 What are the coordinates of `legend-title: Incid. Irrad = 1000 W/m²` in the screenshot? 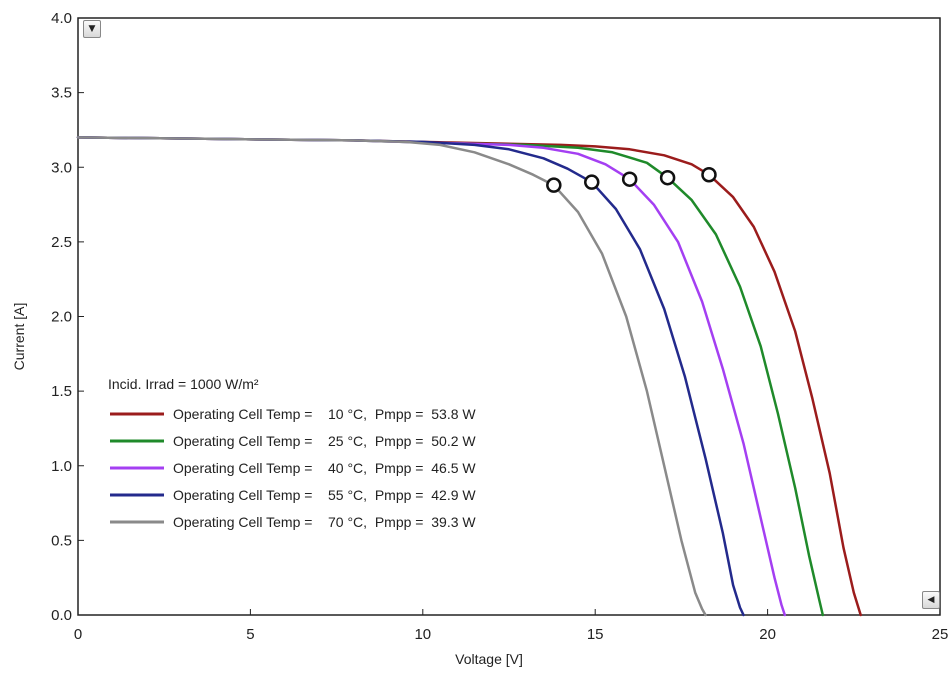 It's located at (183, 384).